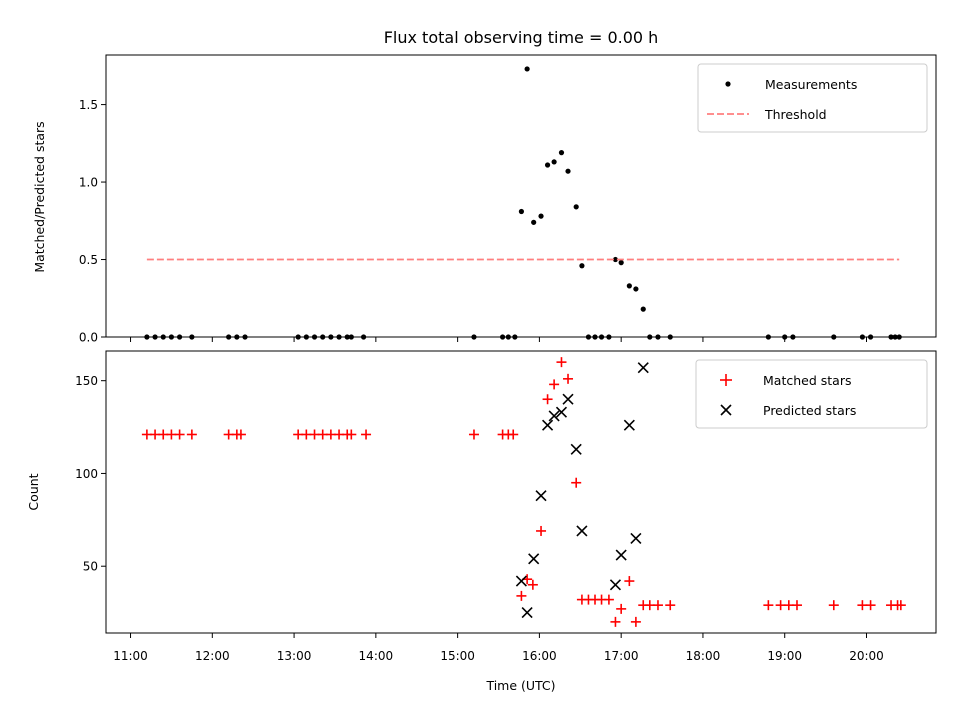  What do you see at coordinates (86, 474) in the screenshot?
I see `bottom-ytick-label: 100` at bounding box center [86, 474].